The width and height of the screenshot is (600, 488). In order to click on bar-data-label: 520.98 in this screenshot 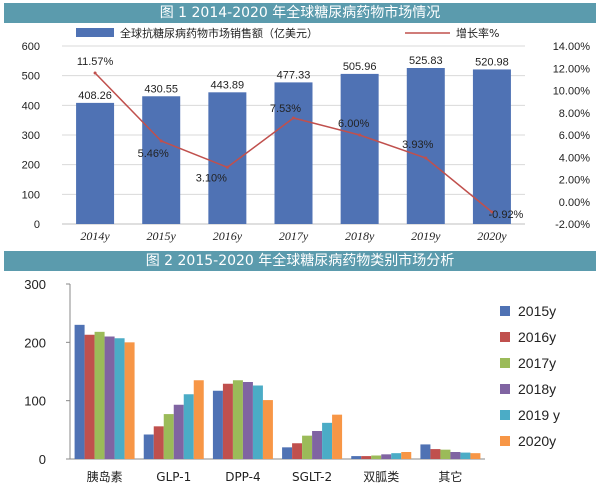, I will do `click(492, 62)`.